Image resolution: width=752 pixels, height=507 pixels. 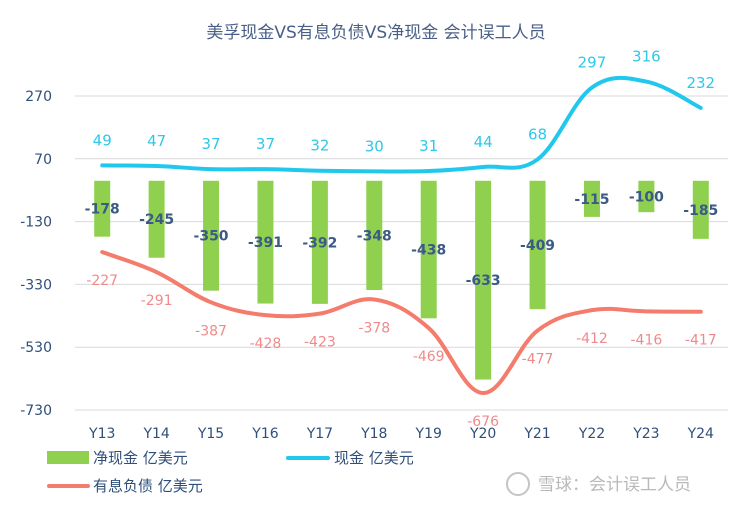 I want to click on net-cash-label: -391, so click(x=265, y=243).